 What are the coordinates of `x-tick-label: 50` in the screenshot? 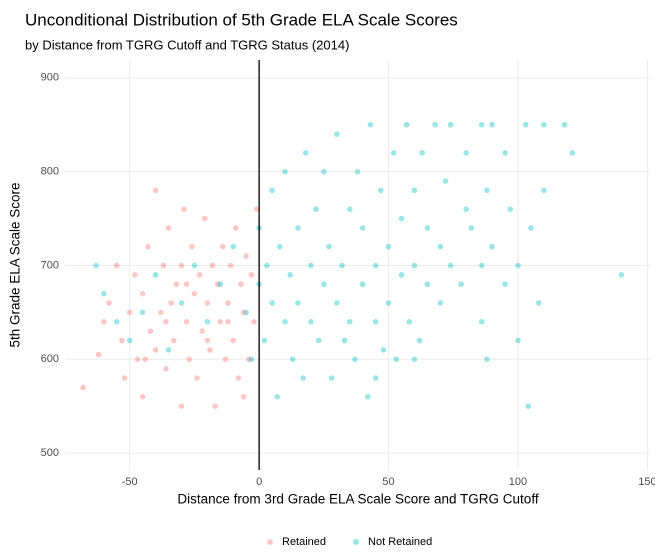 It's located at (388, 482).